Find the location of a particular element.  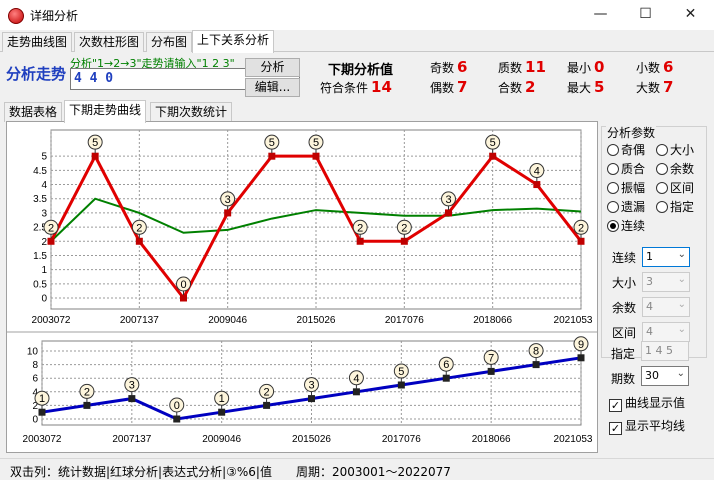

stat-min-label: 最小 is located at coordinates (579, 68).